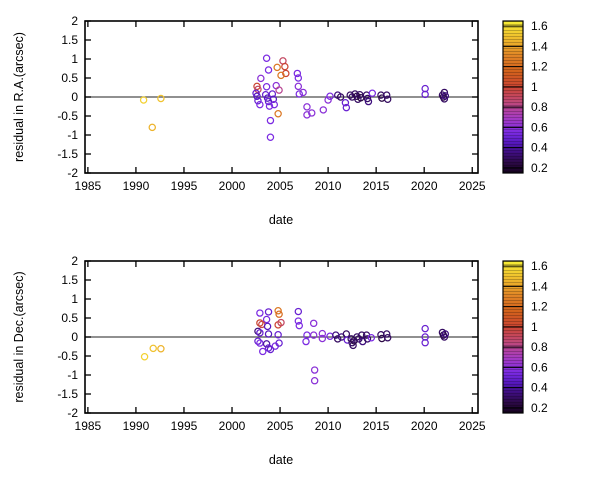  What do you see at coordinates (513, 97) in the screenshot?
I see `colorbar-border` at bounding box center [513, 97].